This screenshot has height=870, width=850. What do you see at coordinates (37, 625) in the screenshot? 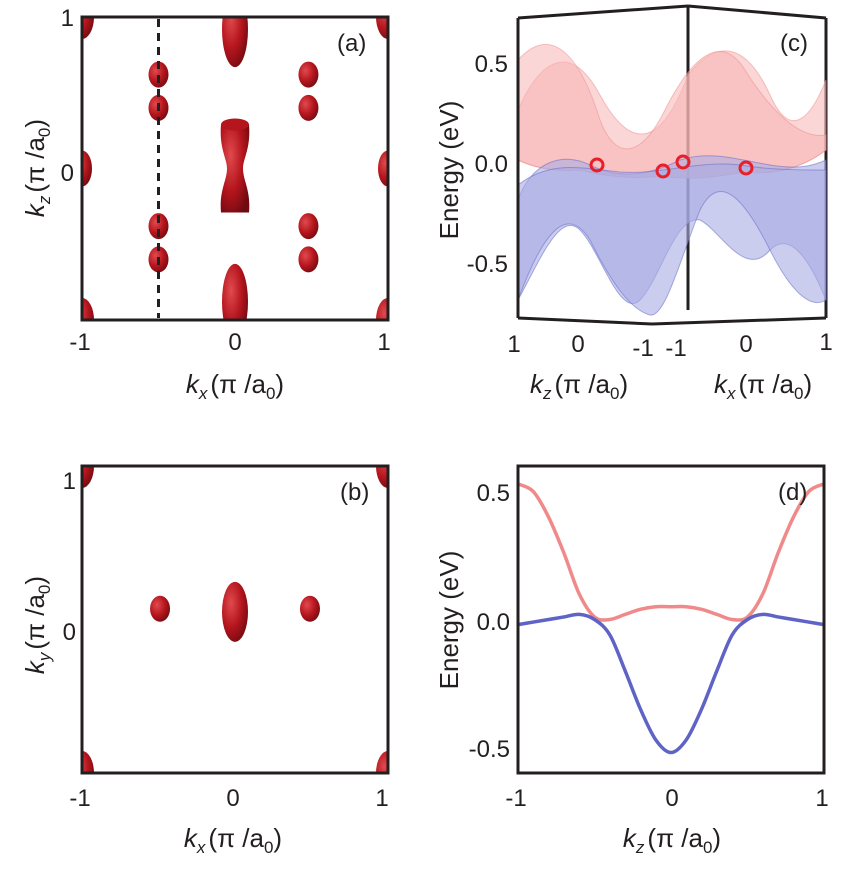
I see `y-axis-label: ky(π /a0)` at bounding box center [37, 625].